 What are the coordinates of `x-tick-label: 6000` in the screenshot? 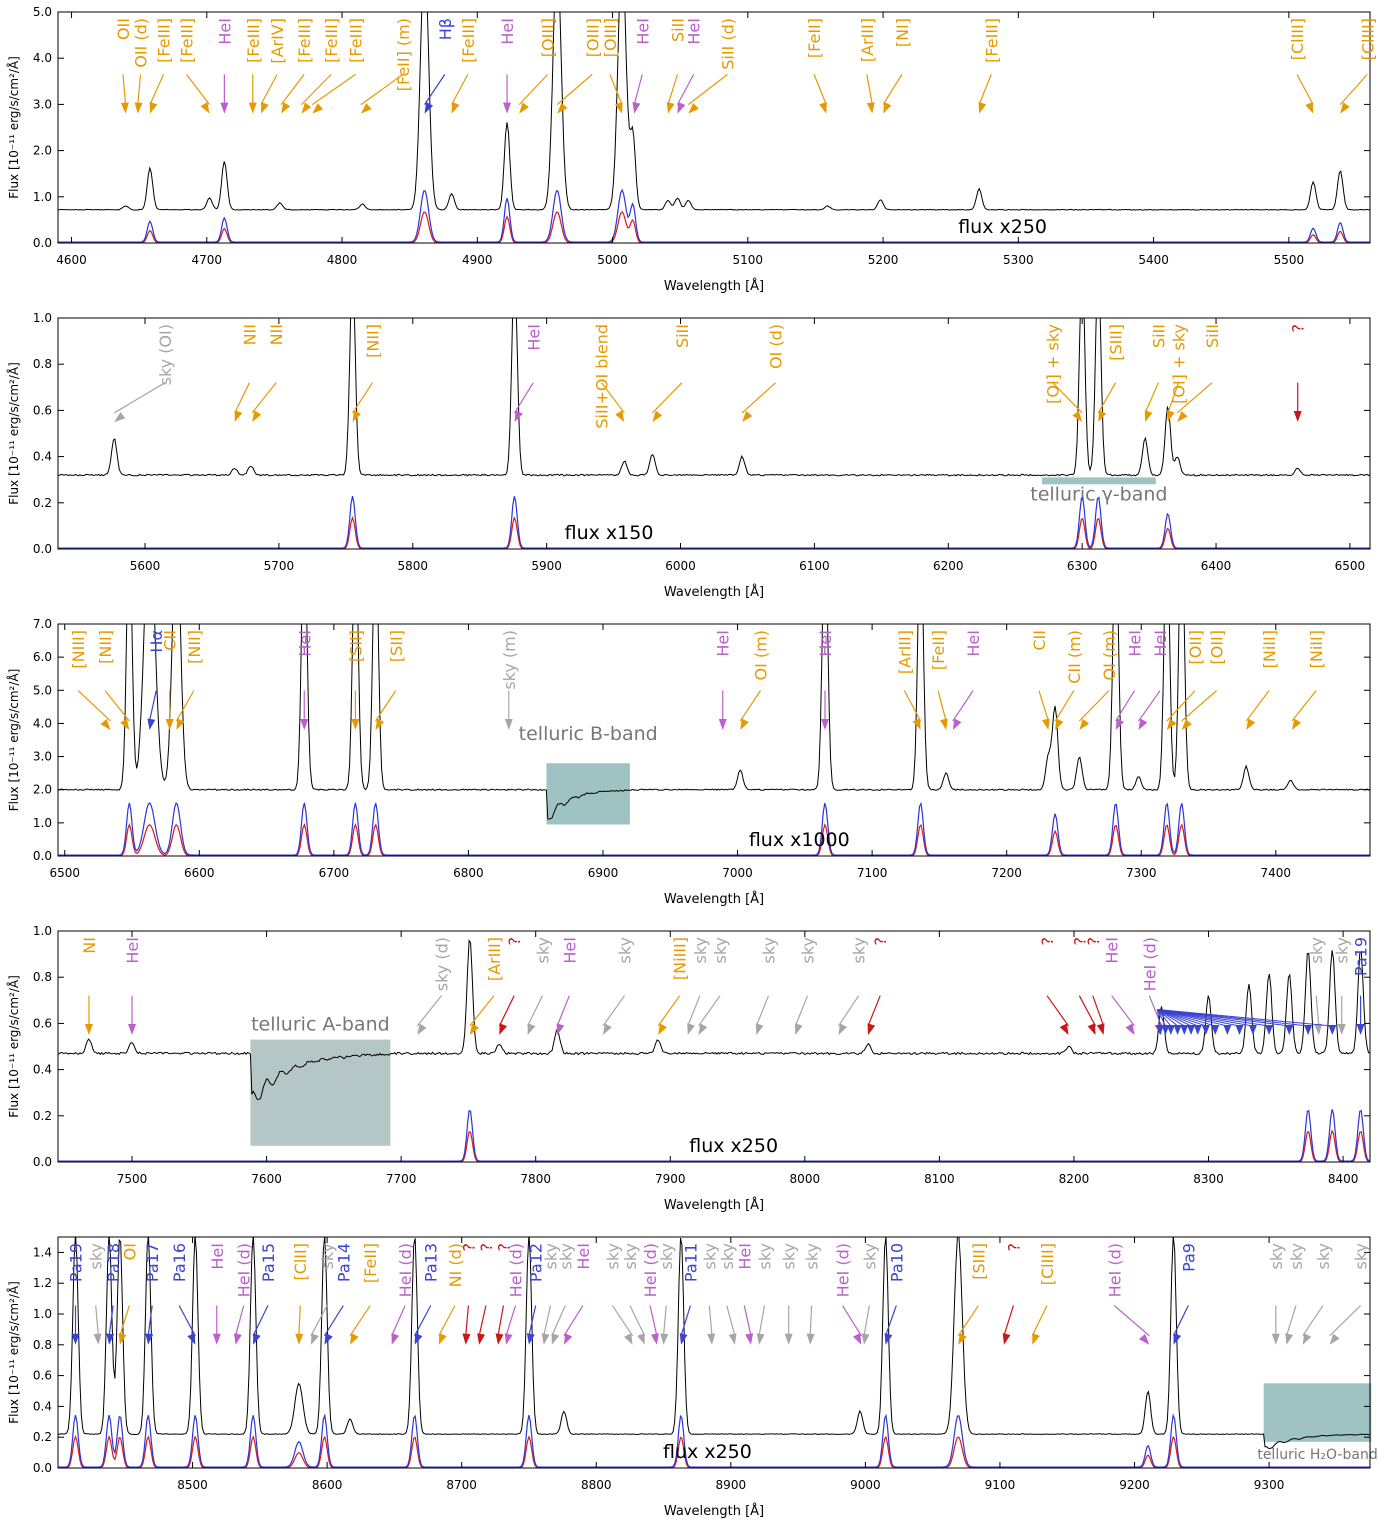 It's located at (680, 566).